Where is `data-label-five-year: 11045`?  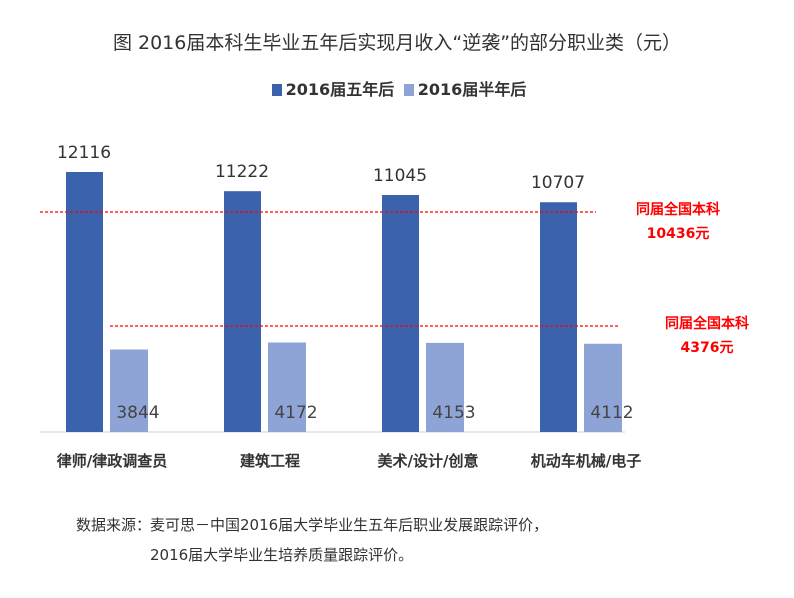
data-label-five-year: 11045 is located at coordinates (400, 176).